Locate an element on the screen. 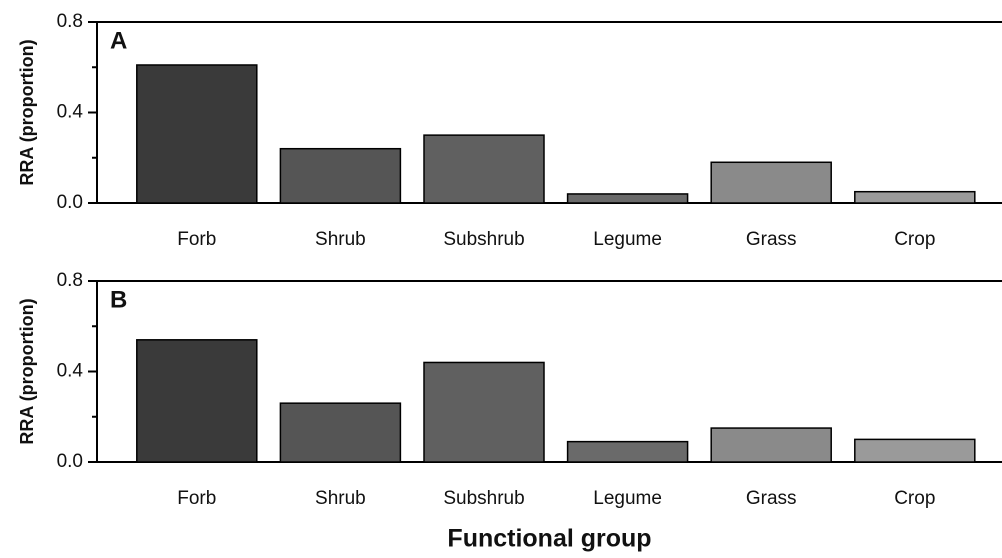  panel-label: A is located at coordinates (118, 40).